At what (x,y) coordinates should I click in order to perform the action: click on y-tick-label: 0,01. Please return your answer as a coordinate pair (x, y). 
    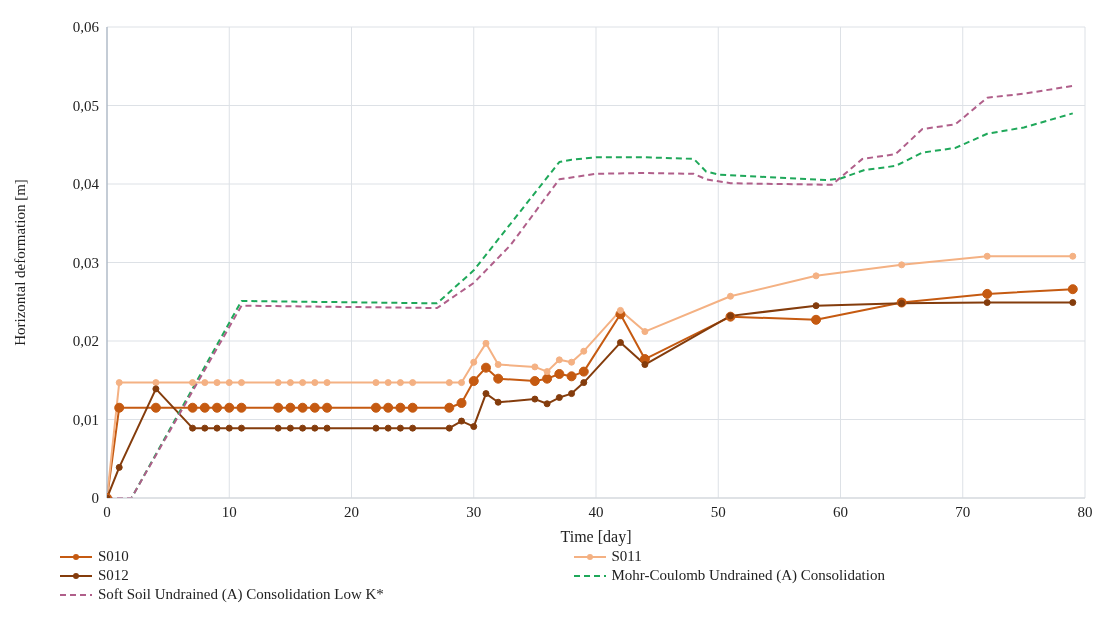
    Looking at the image, I should click on (85, 419).